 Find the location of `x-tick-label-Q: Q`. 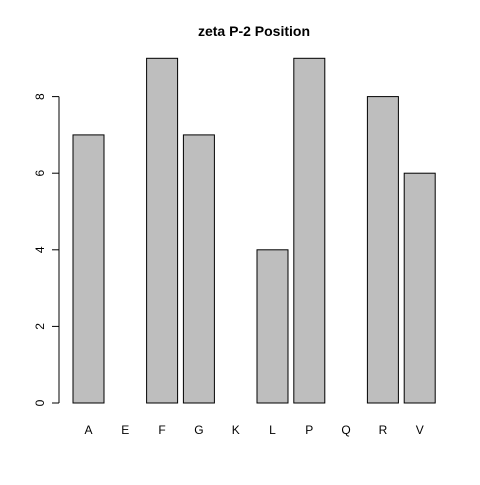

x-tick-label-Q: Q is located at coordinates (345, 430).